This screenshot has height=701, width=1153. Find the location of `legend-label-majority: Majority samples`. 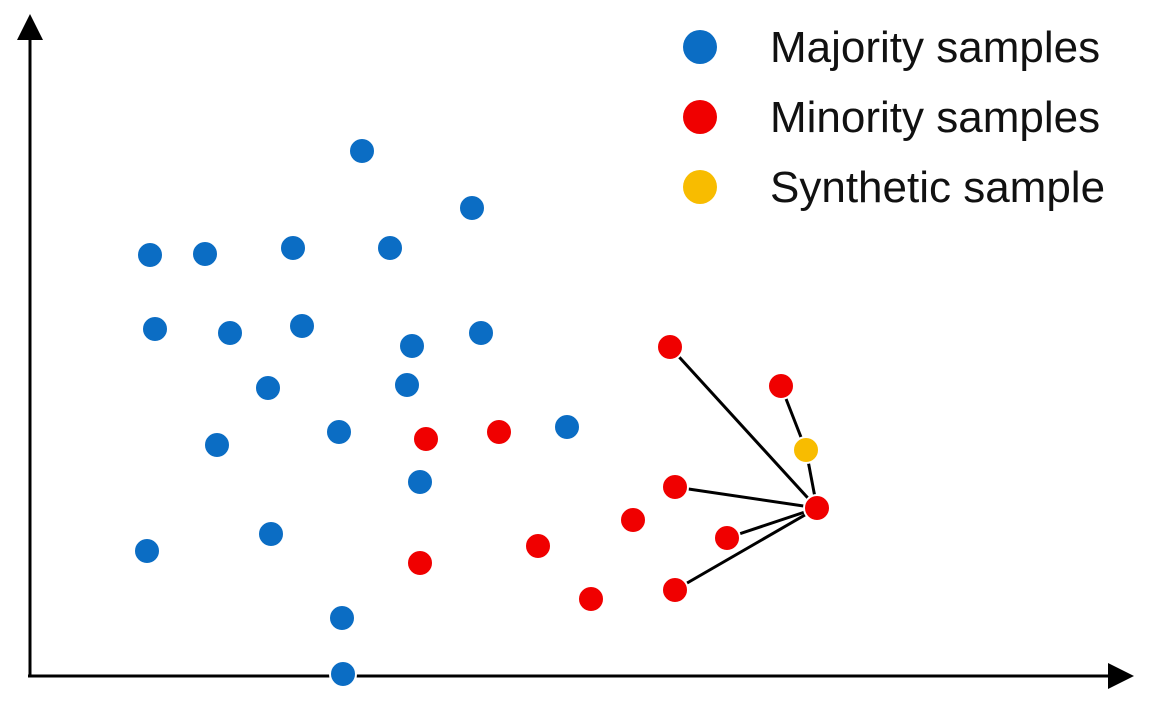

legend-label-majority: Majority samples is located at coordinates (935, 47).